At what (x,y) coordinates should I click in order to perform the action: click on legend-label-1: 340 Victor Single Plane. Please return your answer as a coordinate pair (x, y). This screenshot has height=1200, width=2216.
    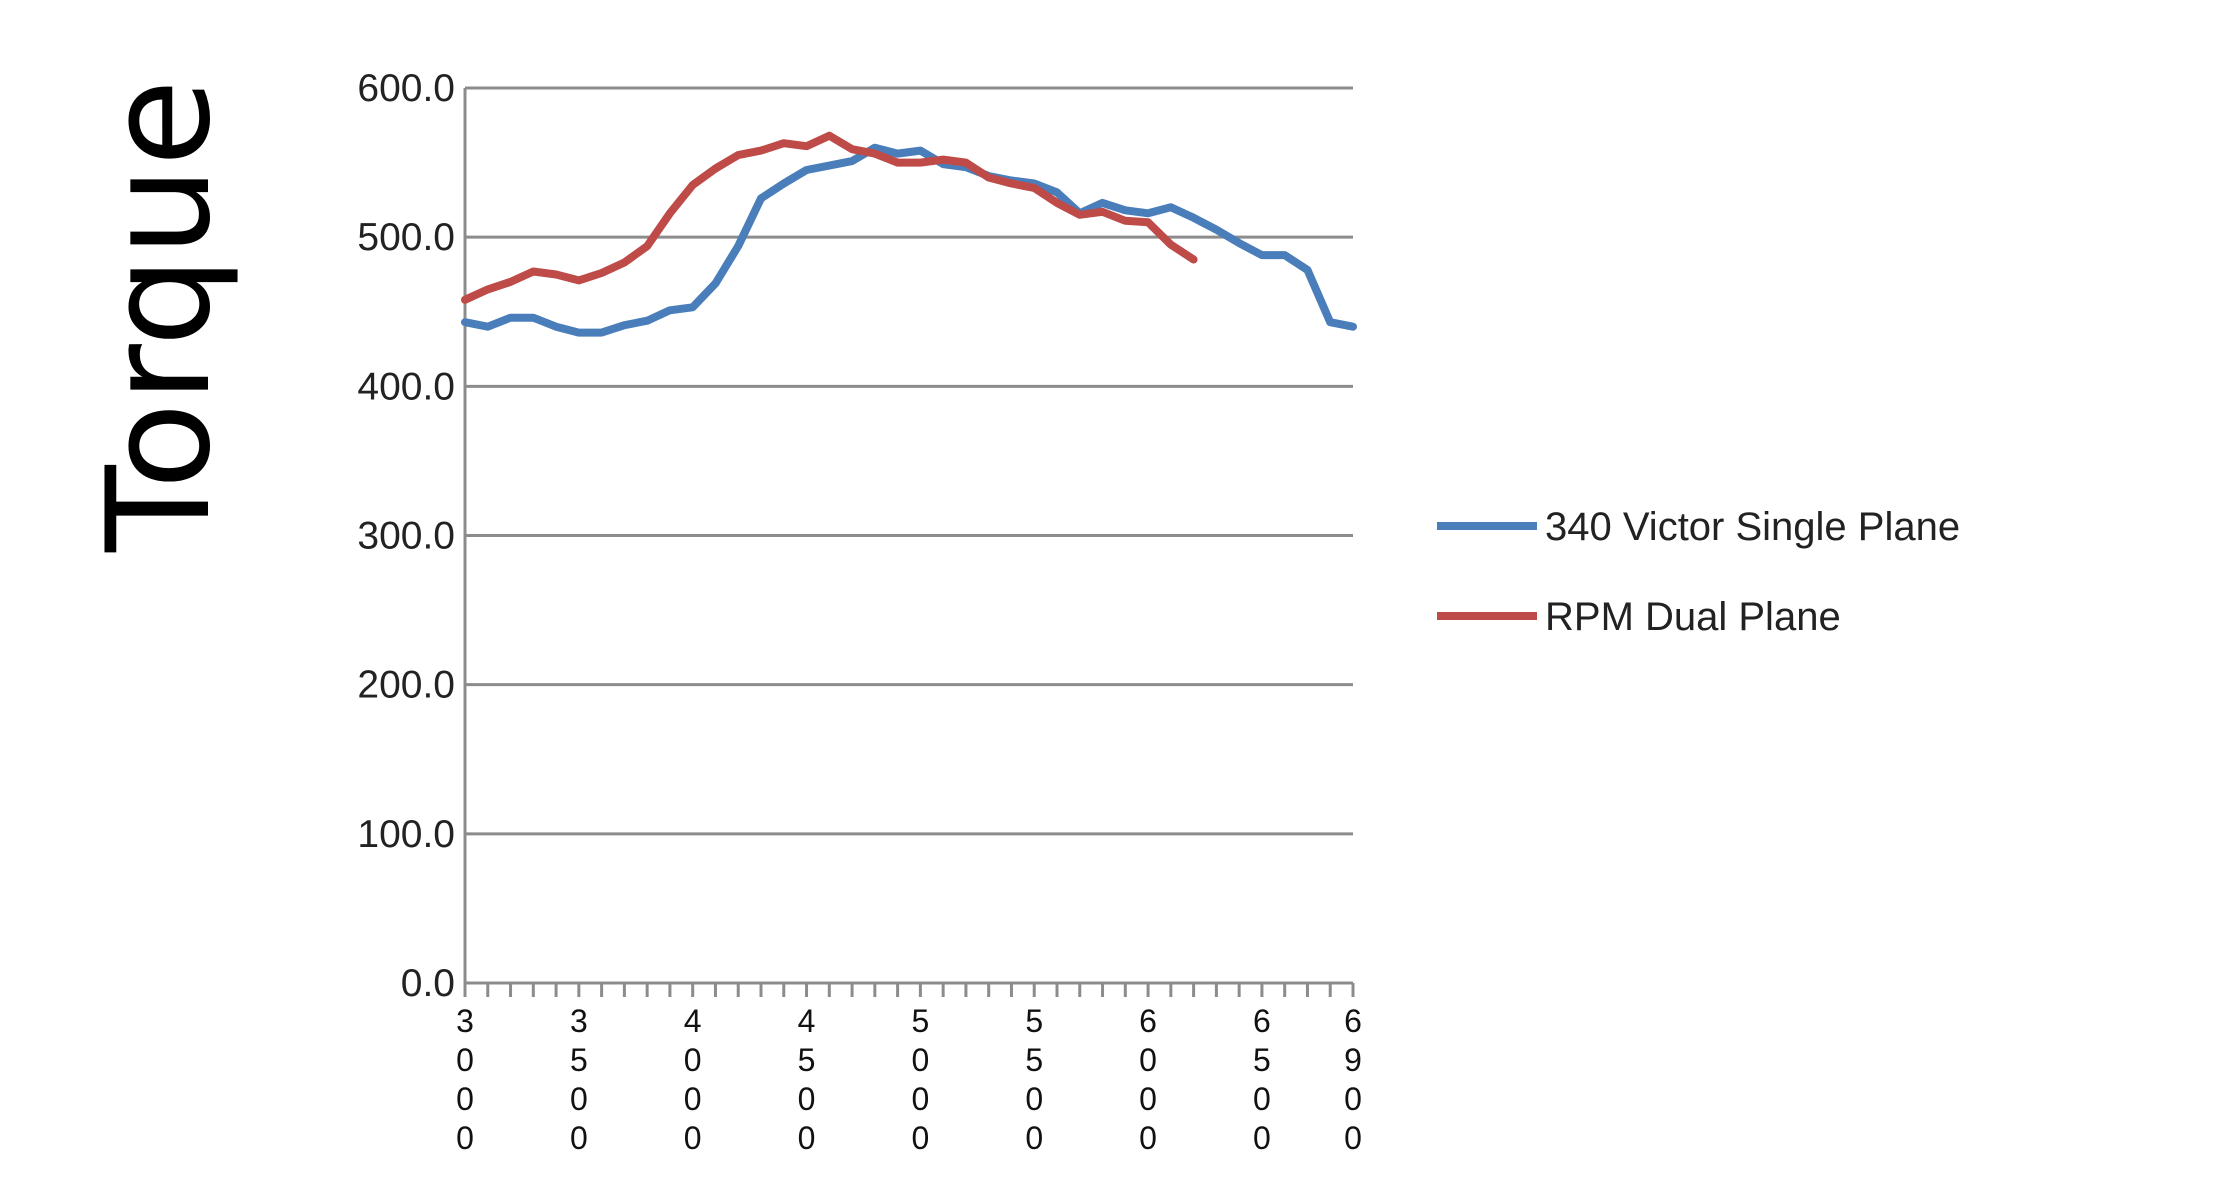
    Looking at the image, I should click on (1752, 527).